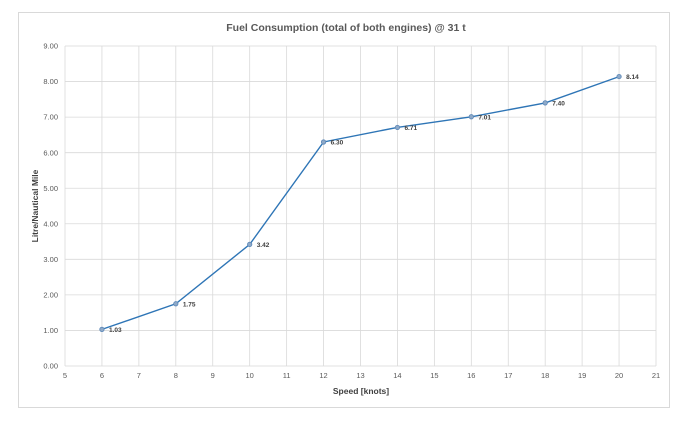 The height and width of the screenshot is (423, 688). I want to click on y-tick-label: 2.00, so click(50, 294).